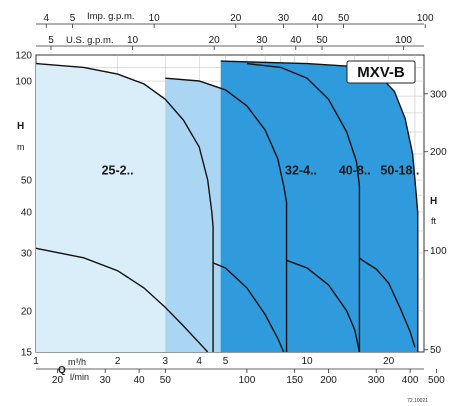 The height and width of the screenshot is (406, 450). I want to click on top-us-ticks: 5 10 20 30 40 50 100, so click(230, 42).